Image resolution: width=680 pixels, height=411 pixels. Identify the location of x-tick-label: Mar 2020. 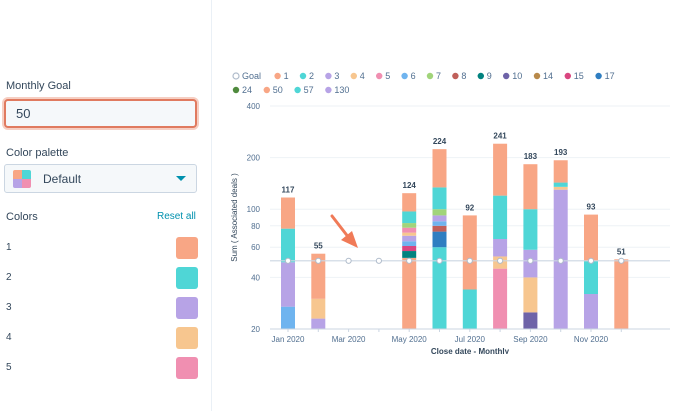
(349, 339).